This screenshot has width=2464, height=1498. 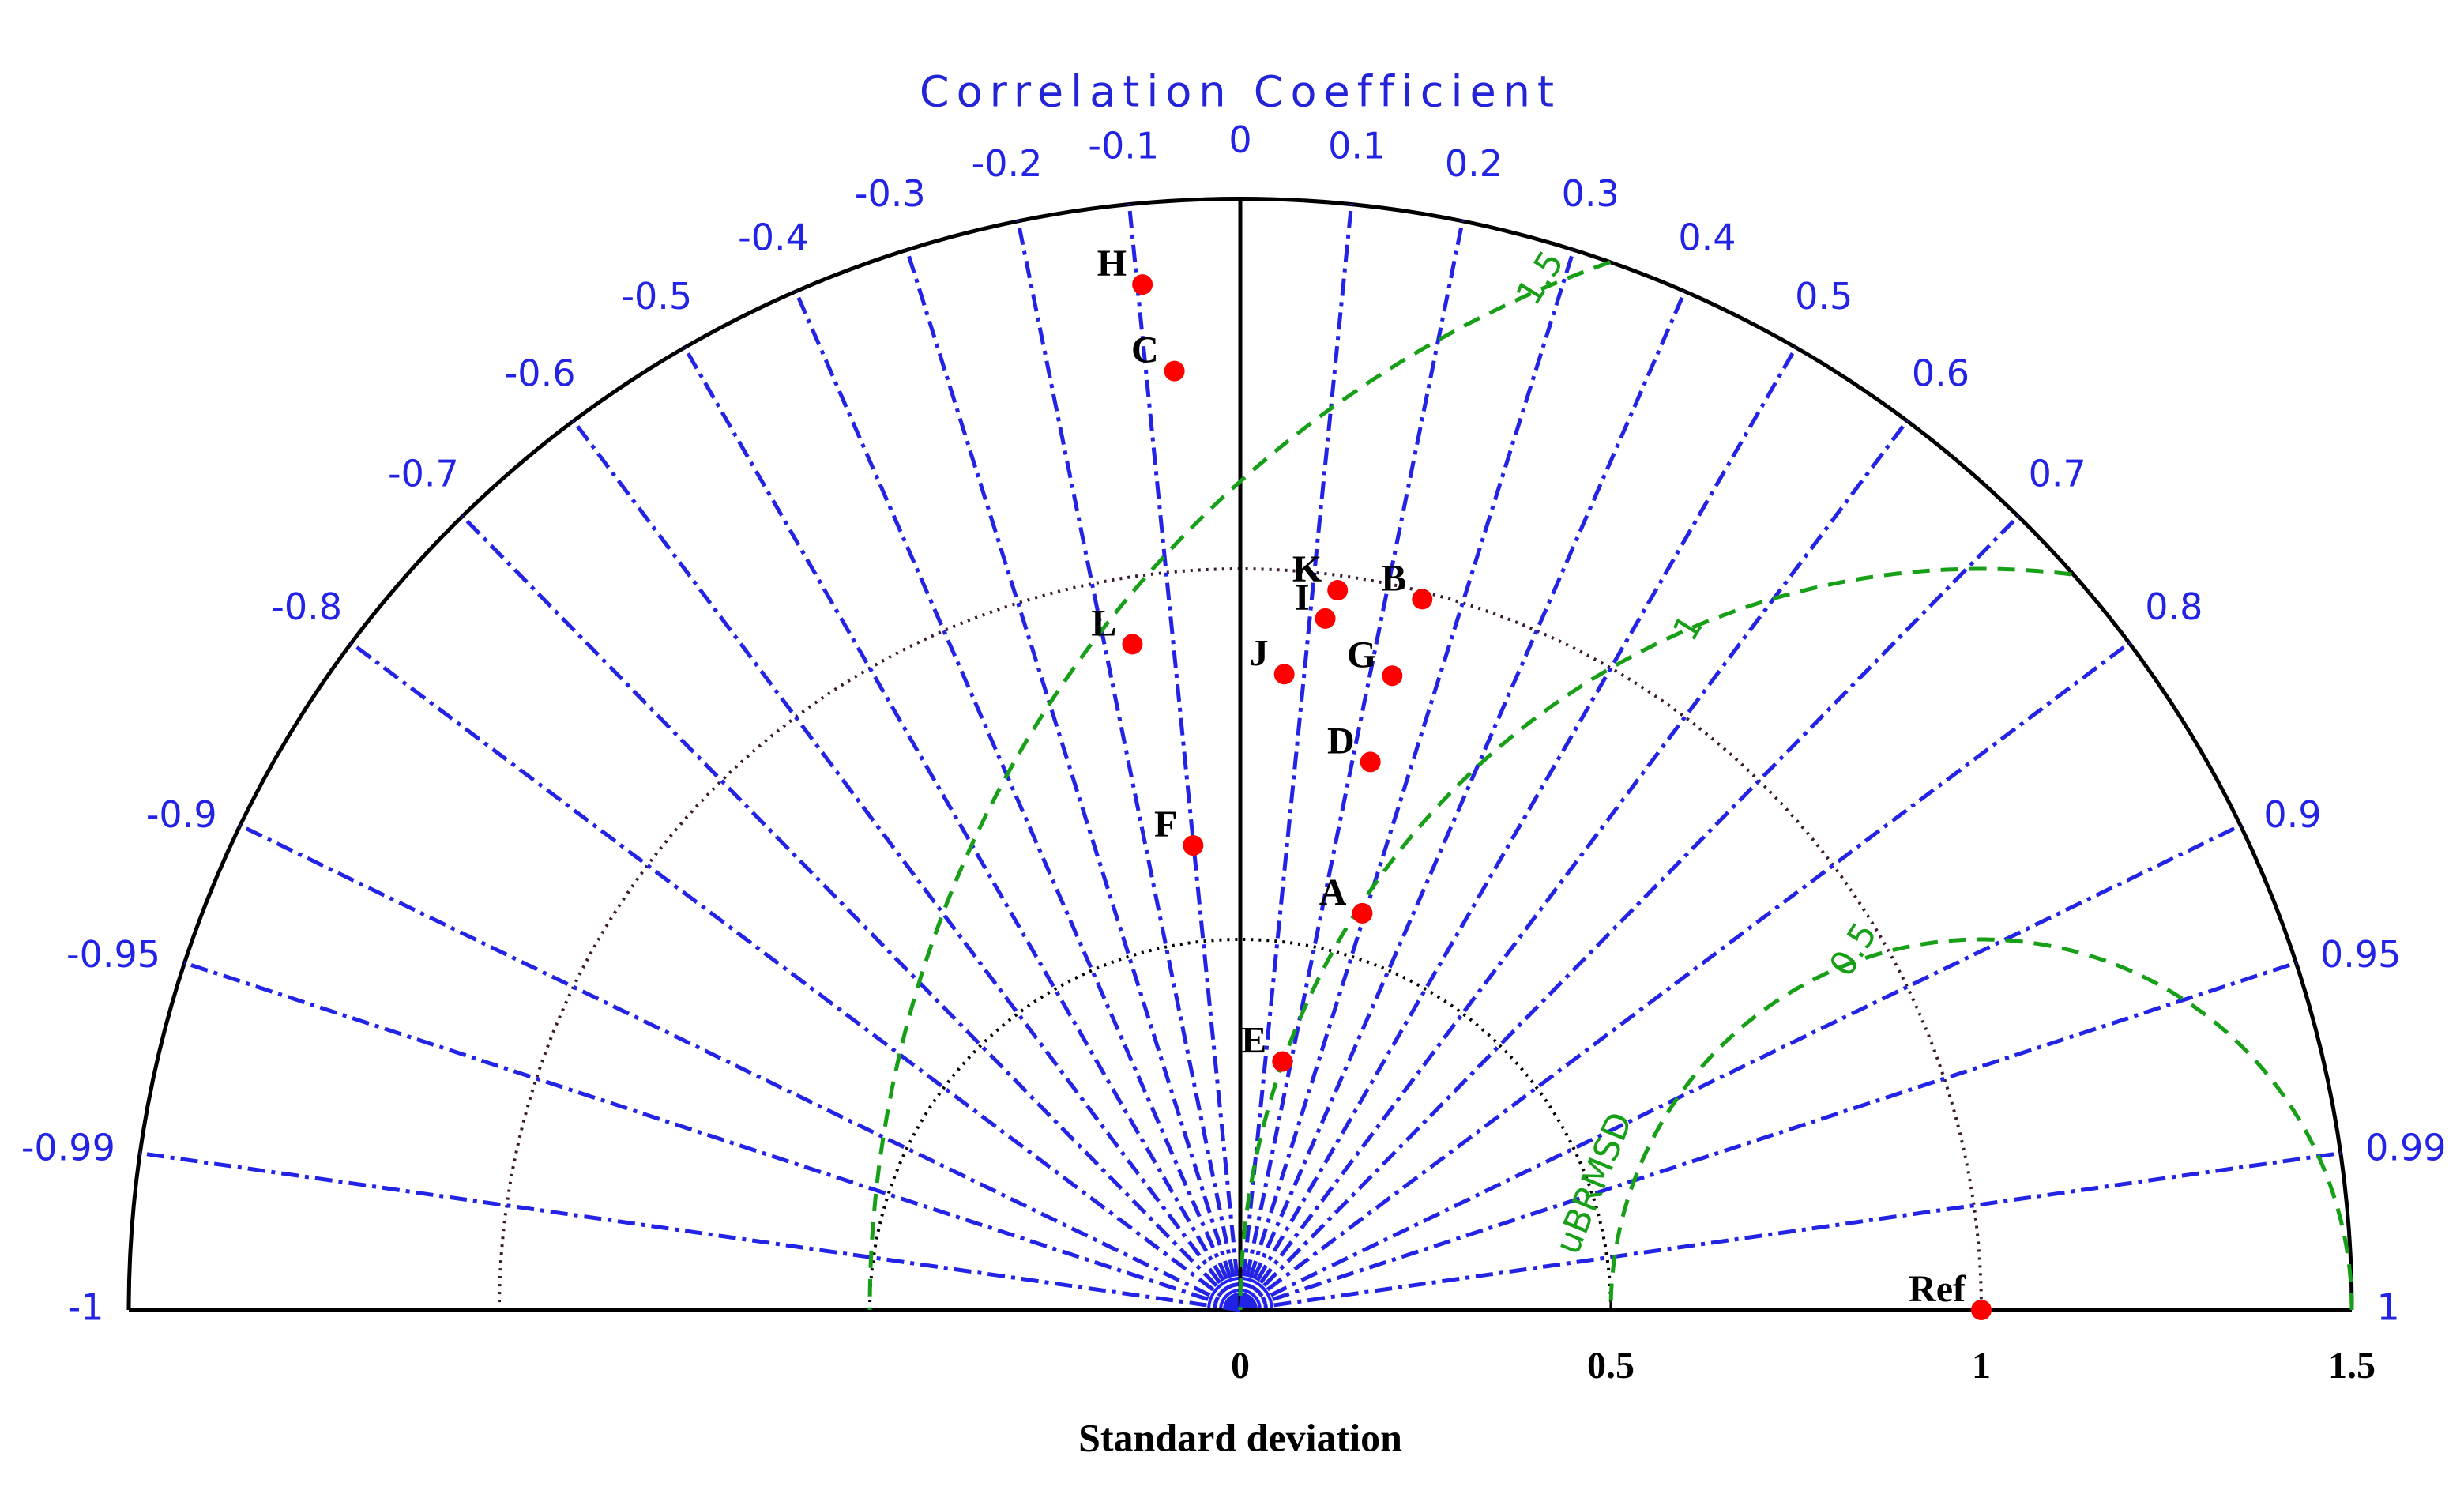 I want to click on point-label: B, so click(x=1393, y=578).